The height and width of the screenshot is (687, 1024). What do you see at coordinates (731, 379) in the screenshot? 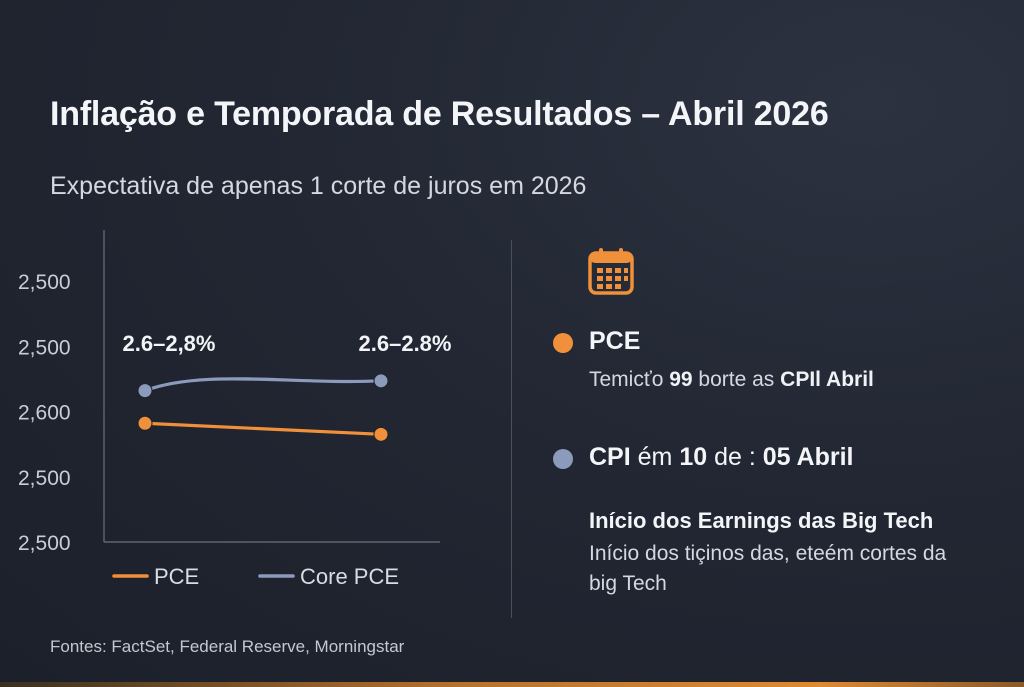
I see `pce-description: Temicťo 99 borte as CPIl Abril` at bounding box center [731, 379].